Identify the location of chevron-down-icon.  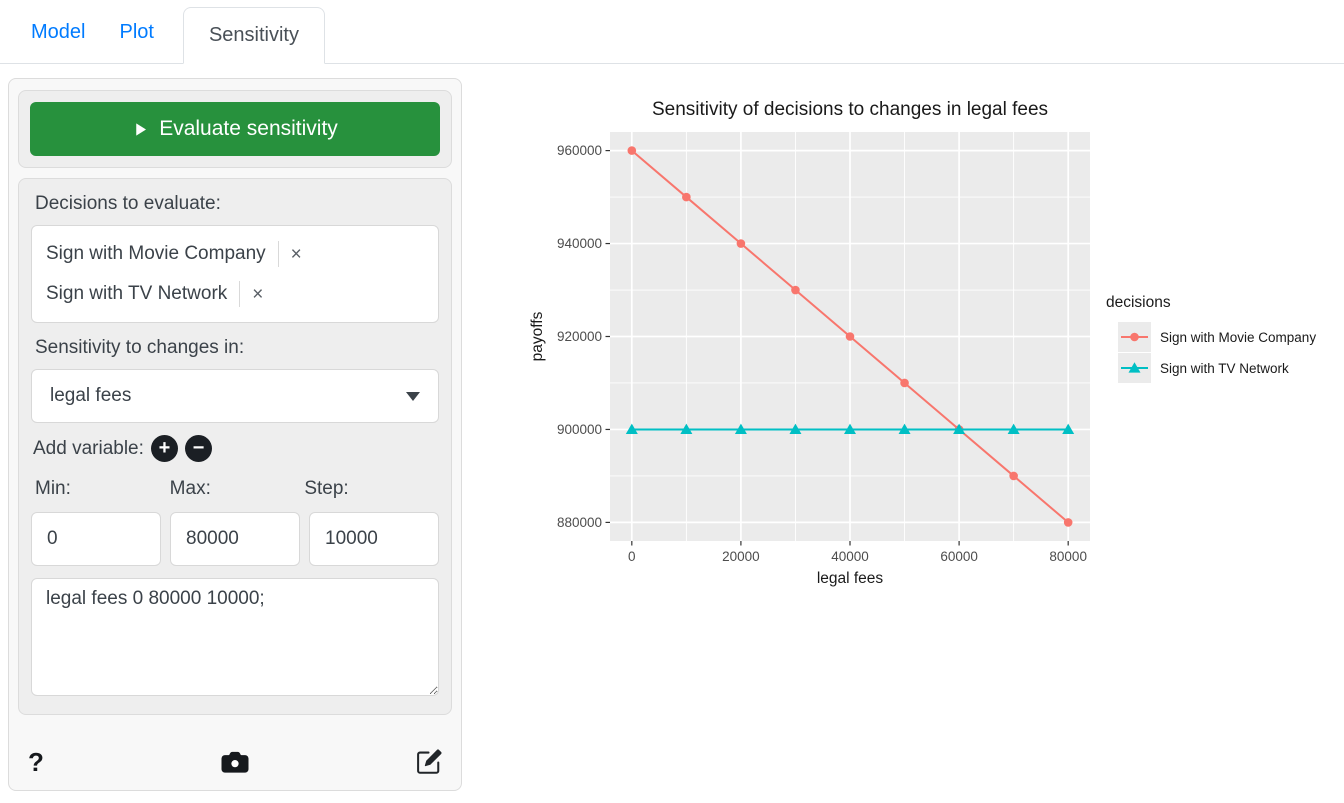
(413, 396).